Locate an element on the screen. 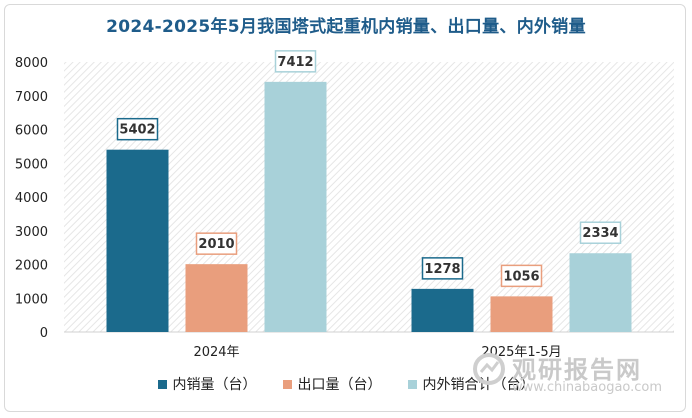 Image resolution: width=692 pixels, height=418 pixels. legend-label-domestic: 内销量（台） is located at coordinates (214, 385).